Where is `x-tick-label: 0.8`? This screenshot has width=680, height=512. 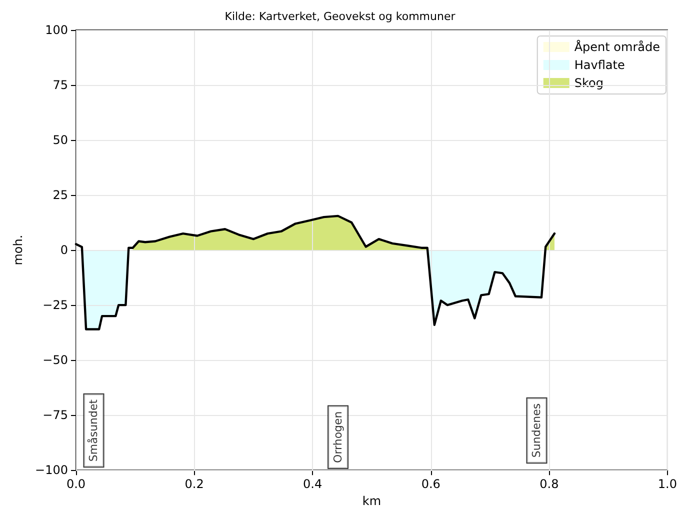 x-tick-label: 0.8 is located at coordinates (549, 484).